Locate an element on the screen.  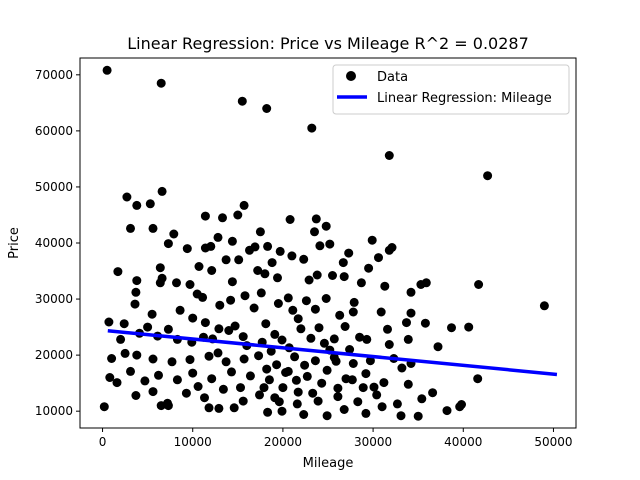
x-tick-label: 40000 is located at coordinates (463, 442).